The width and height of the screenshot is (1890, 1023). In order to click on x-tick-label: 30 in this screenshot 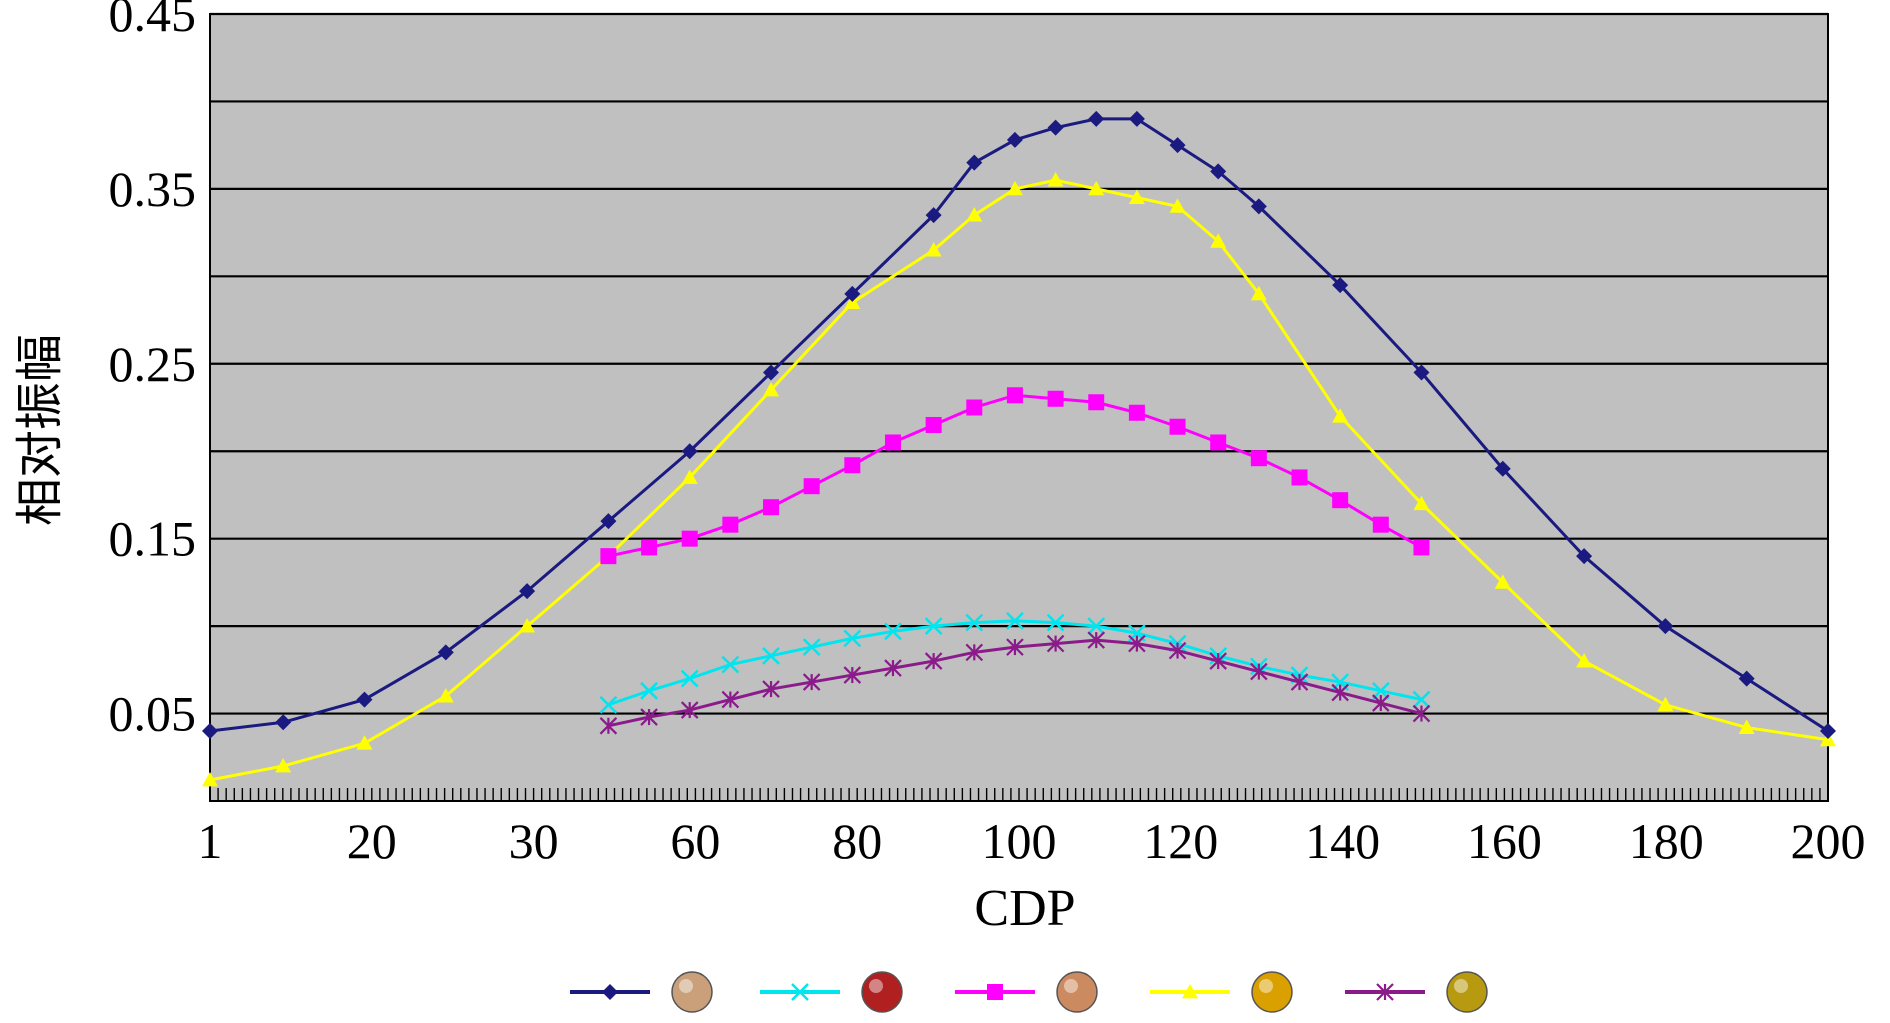, I will do `click(534, 841)`.